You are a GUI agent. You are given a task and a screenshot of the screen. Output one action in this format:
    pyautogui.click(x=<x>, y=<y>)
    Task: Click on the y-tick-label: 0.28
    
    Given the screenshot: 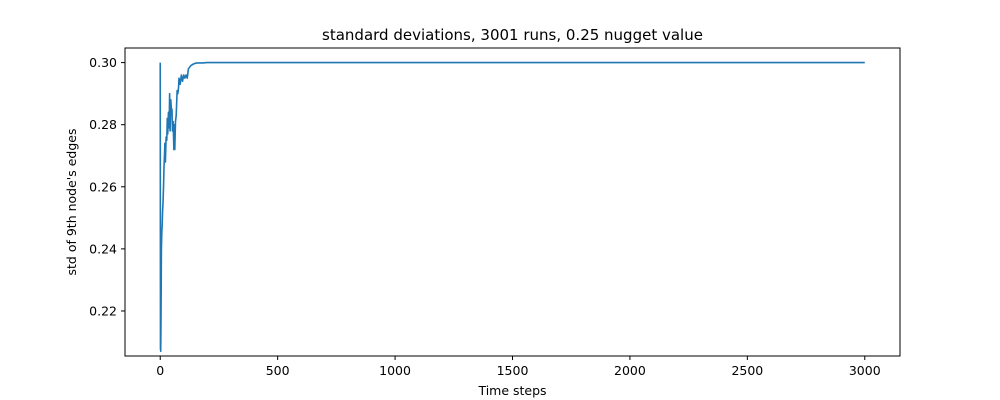 What is the action you would take?
    pyautogui.click(x=103, y=124)
    